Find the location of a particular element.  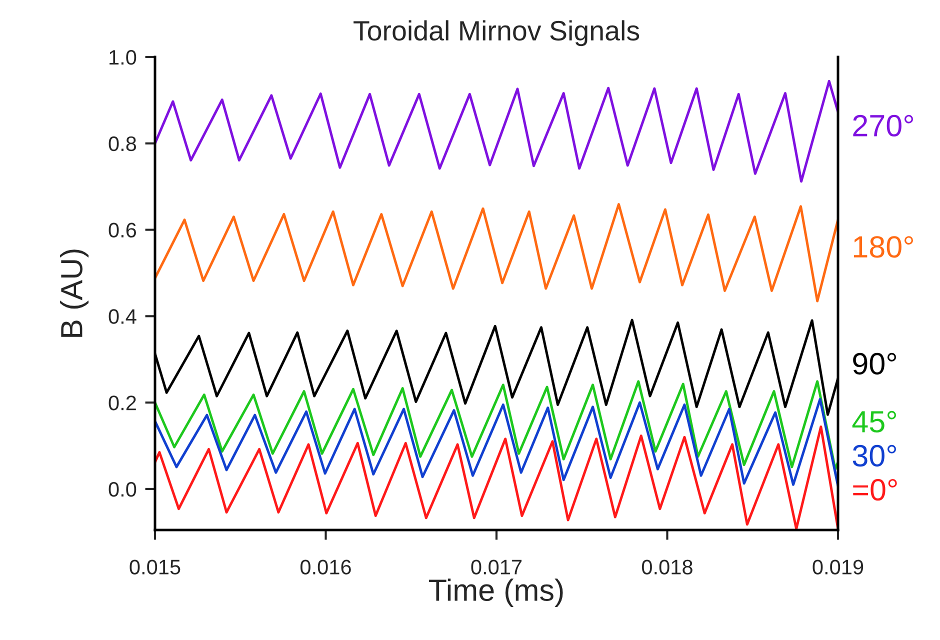

series-label: =0° is located at coordinates (875, 489).